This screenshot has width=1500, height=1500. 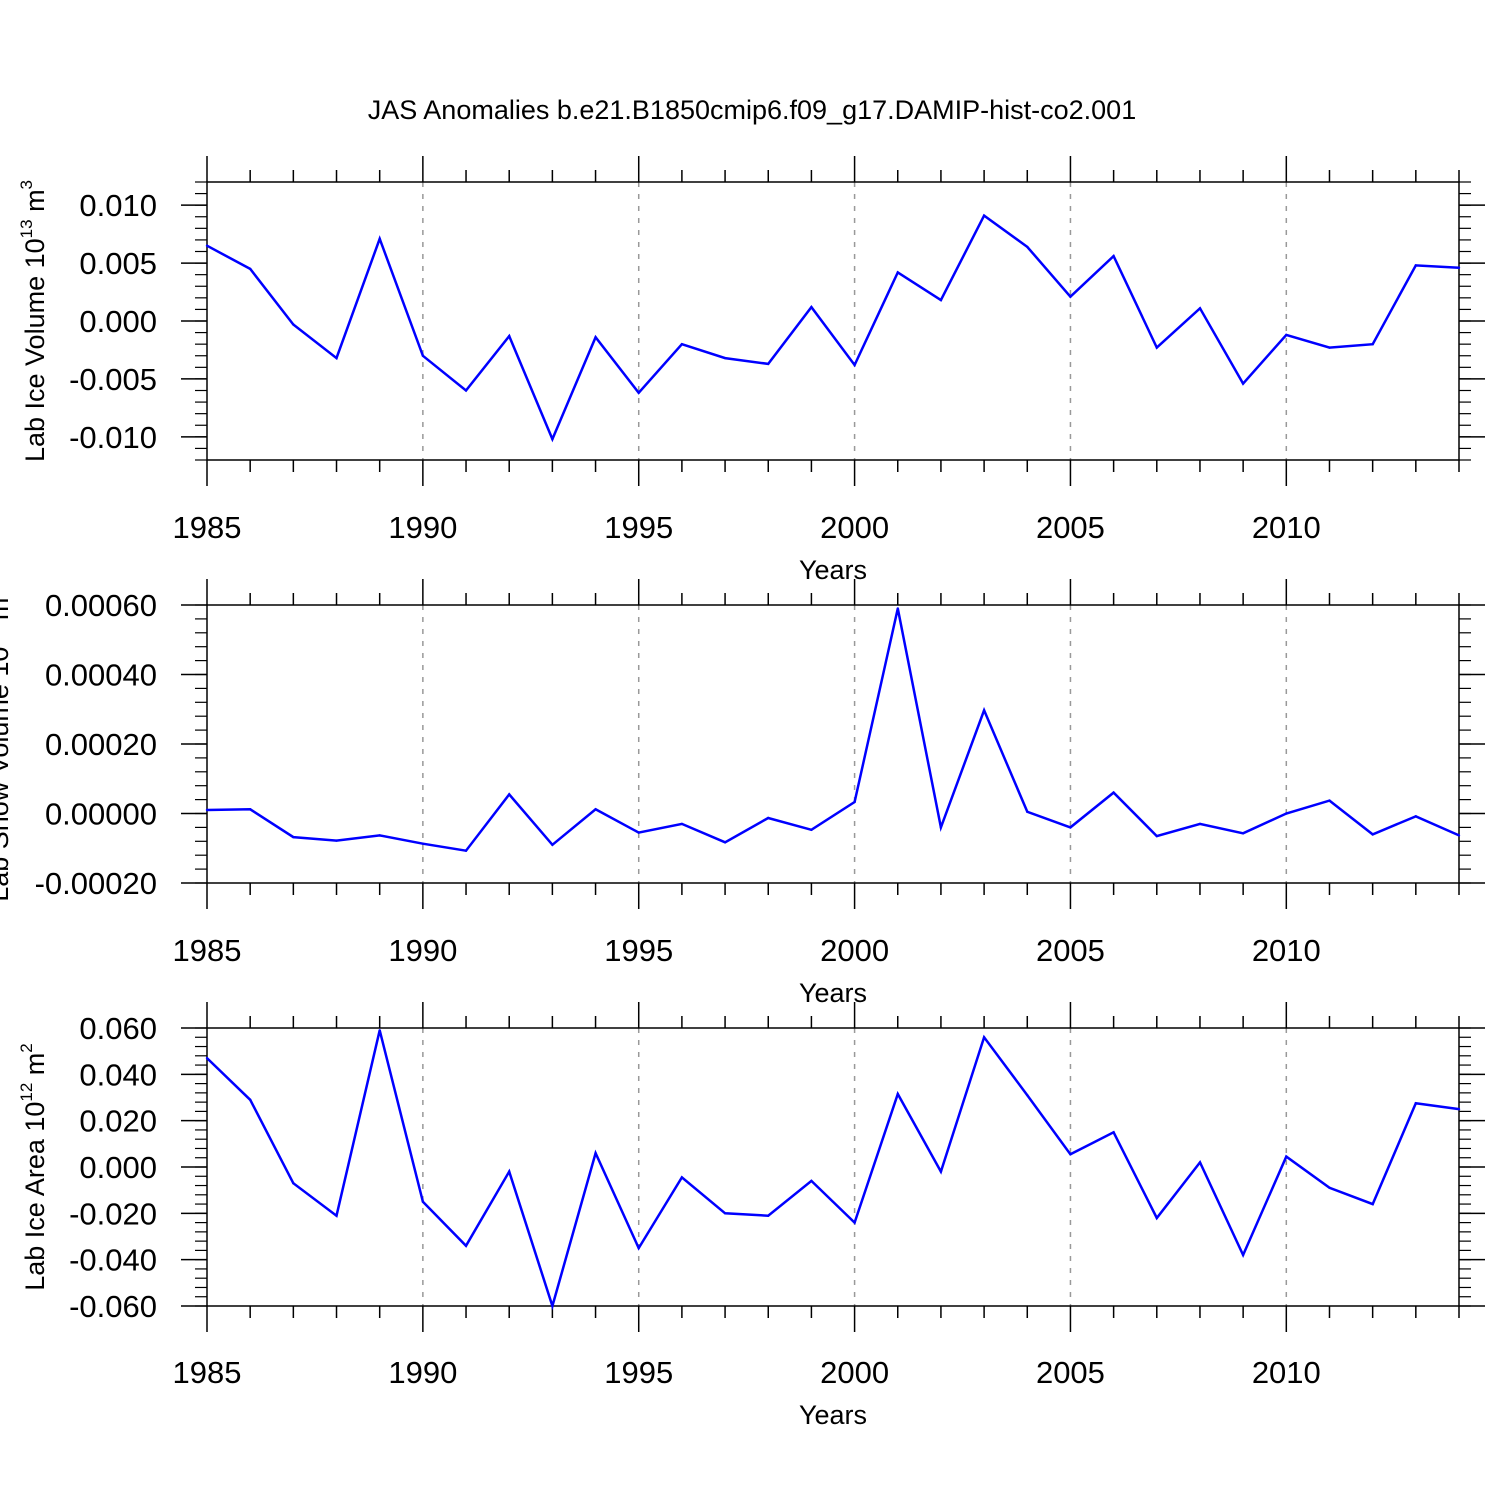 I want to click on y-tick-label: 0.00000, so click(x=101, y=814).